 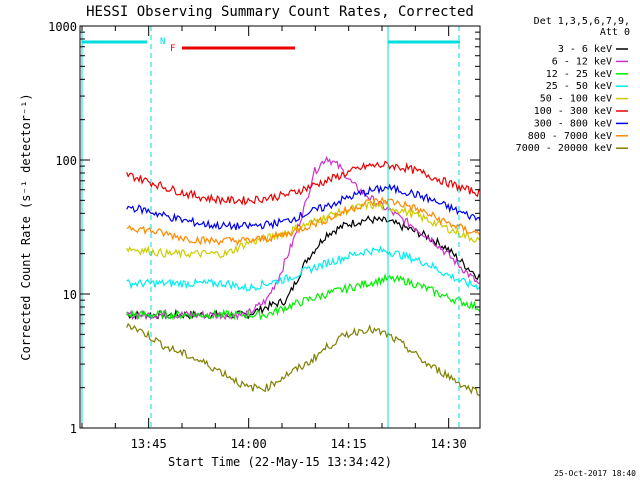 I want to click on legend-entry-label: 50 - 100 keV, so click(x=576, y=99).